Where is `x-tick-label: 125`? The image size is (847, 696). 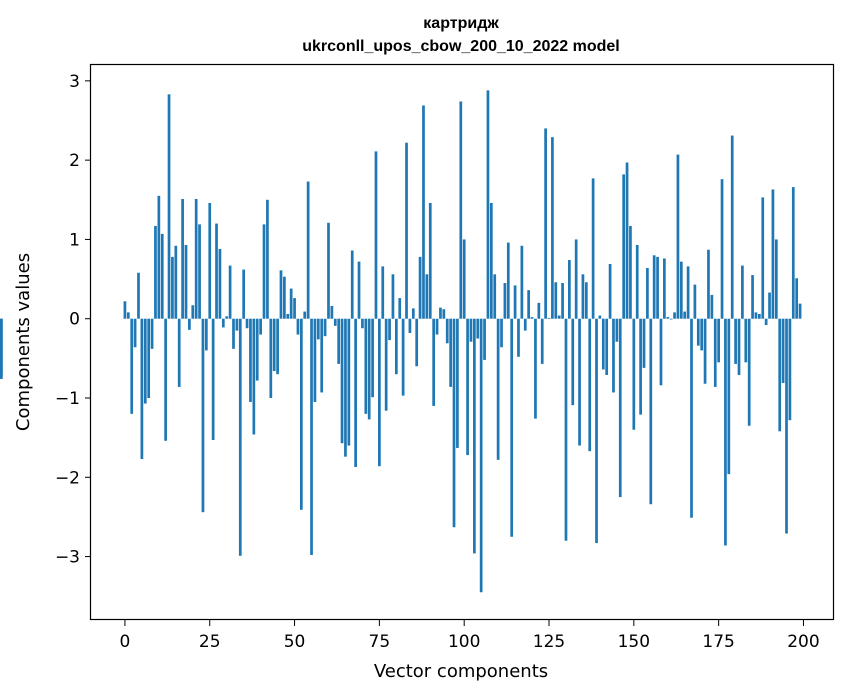
x-tick-label: 125 is located at coordinates (549, 642).